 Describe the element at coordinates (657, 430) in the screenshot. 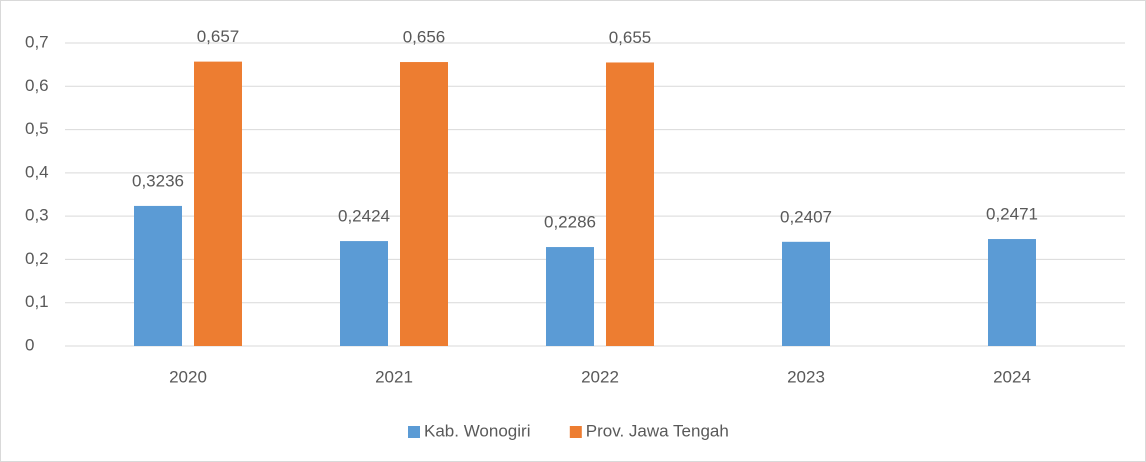

I see `legend-label: Prov. Jawa Tengah` at that location.